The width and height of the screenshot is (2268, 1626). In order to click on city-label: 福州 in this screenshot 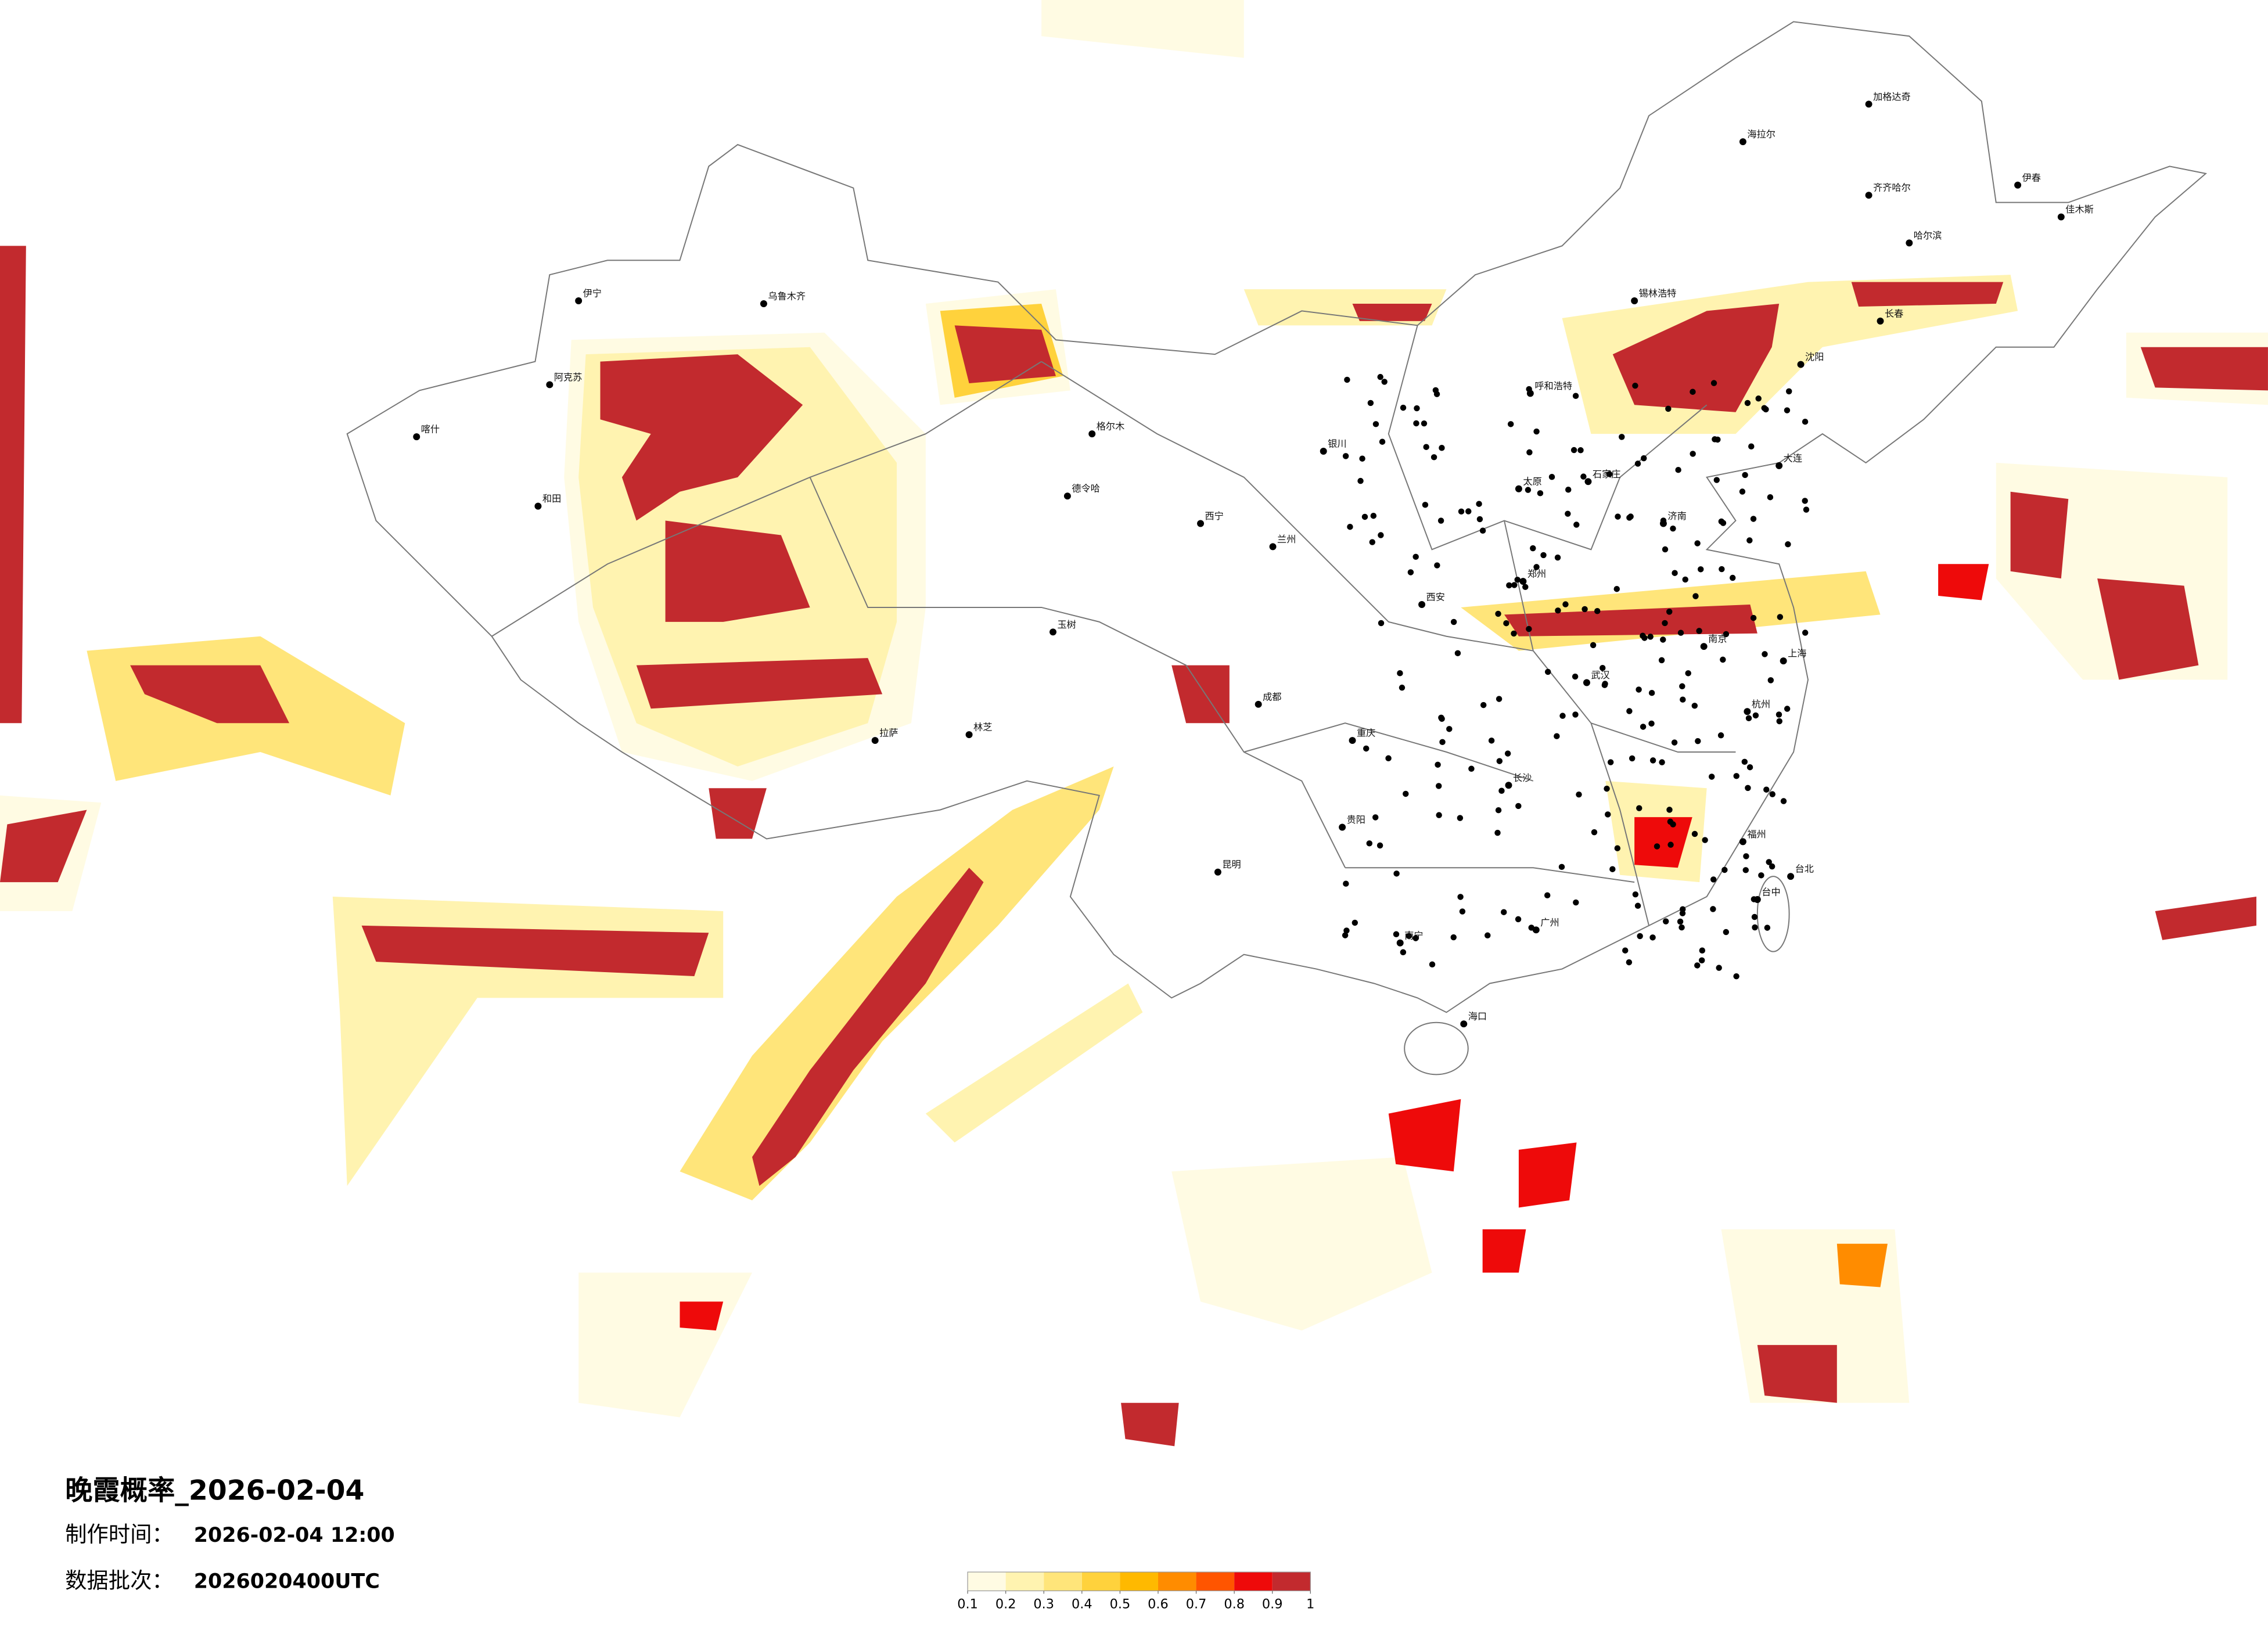, I will do `click(1756, 834)`.